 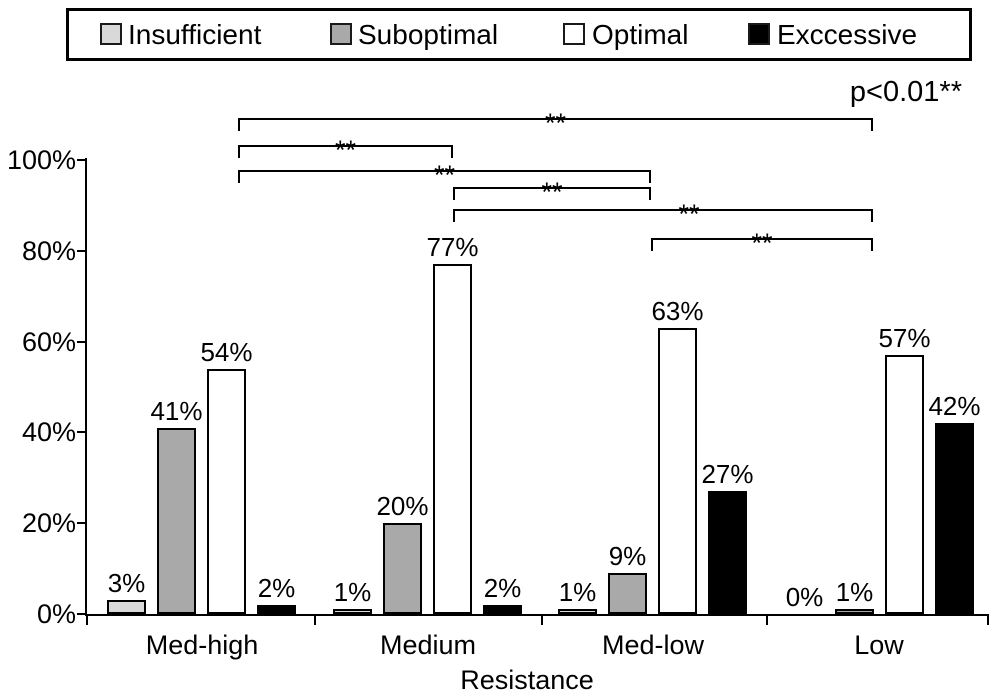 I want to click on significance-bracket-med-high-med-low: **, so click(x=444, y=175).